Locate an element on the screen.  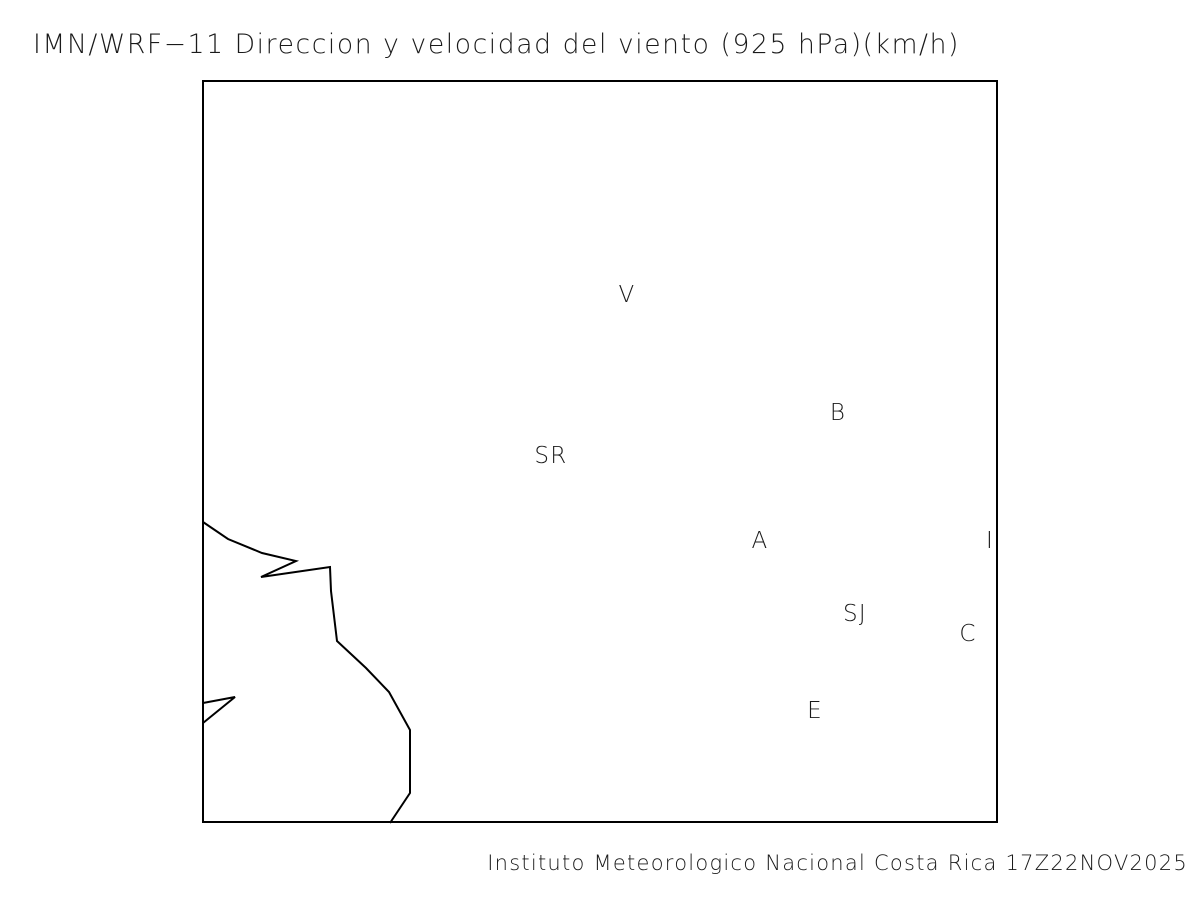
station-label-v: V is located at coordinates (627, 295).